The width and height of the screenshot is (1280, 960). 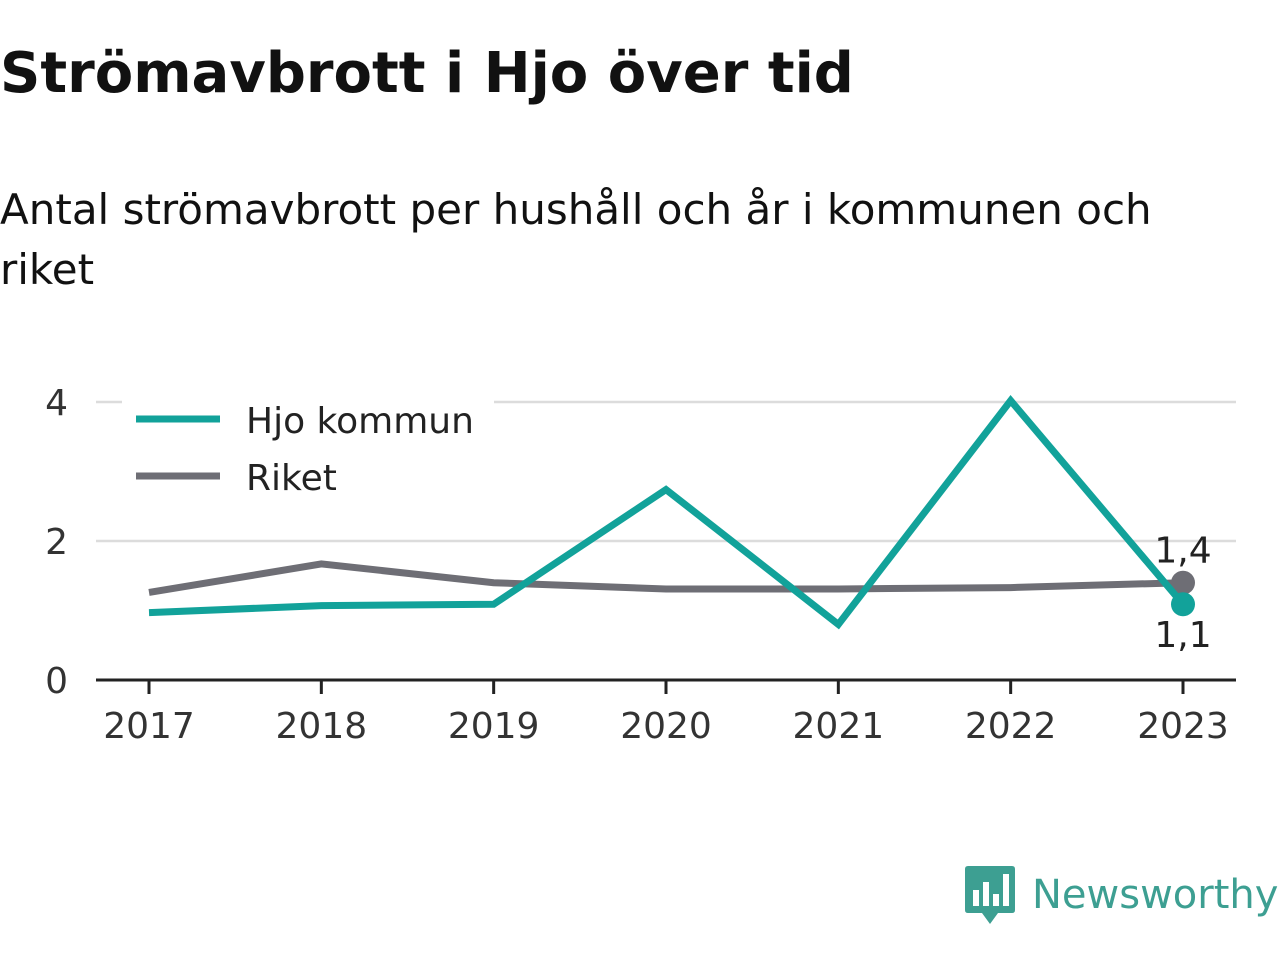 I want to click on x-tick-label: 2023, so click(x=1183, y=726).